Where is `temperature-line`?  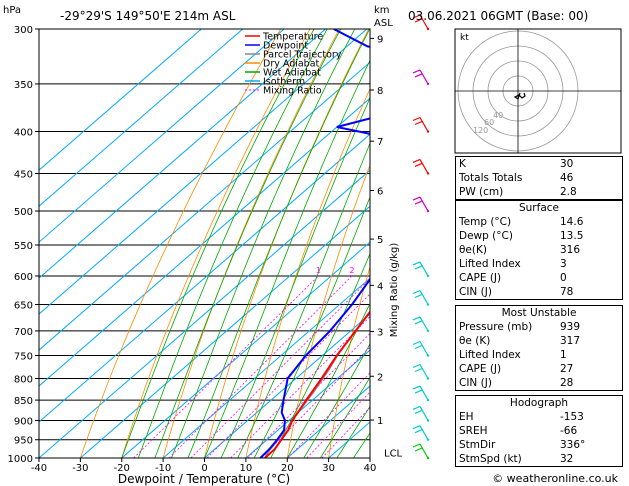 temperature-line is located at coordinates (317, 384).